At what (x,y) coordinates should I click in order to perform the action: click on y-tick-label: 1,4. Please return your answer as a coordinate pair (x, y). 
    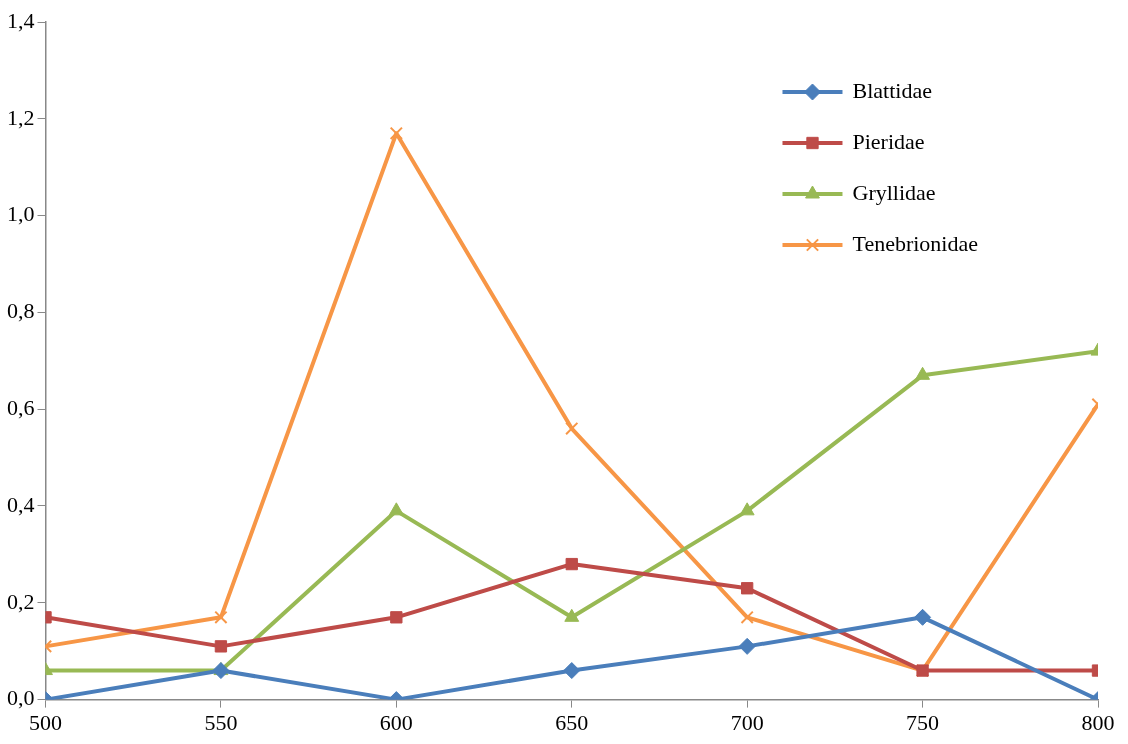
    Looking at the image, I should click on (21, 20).